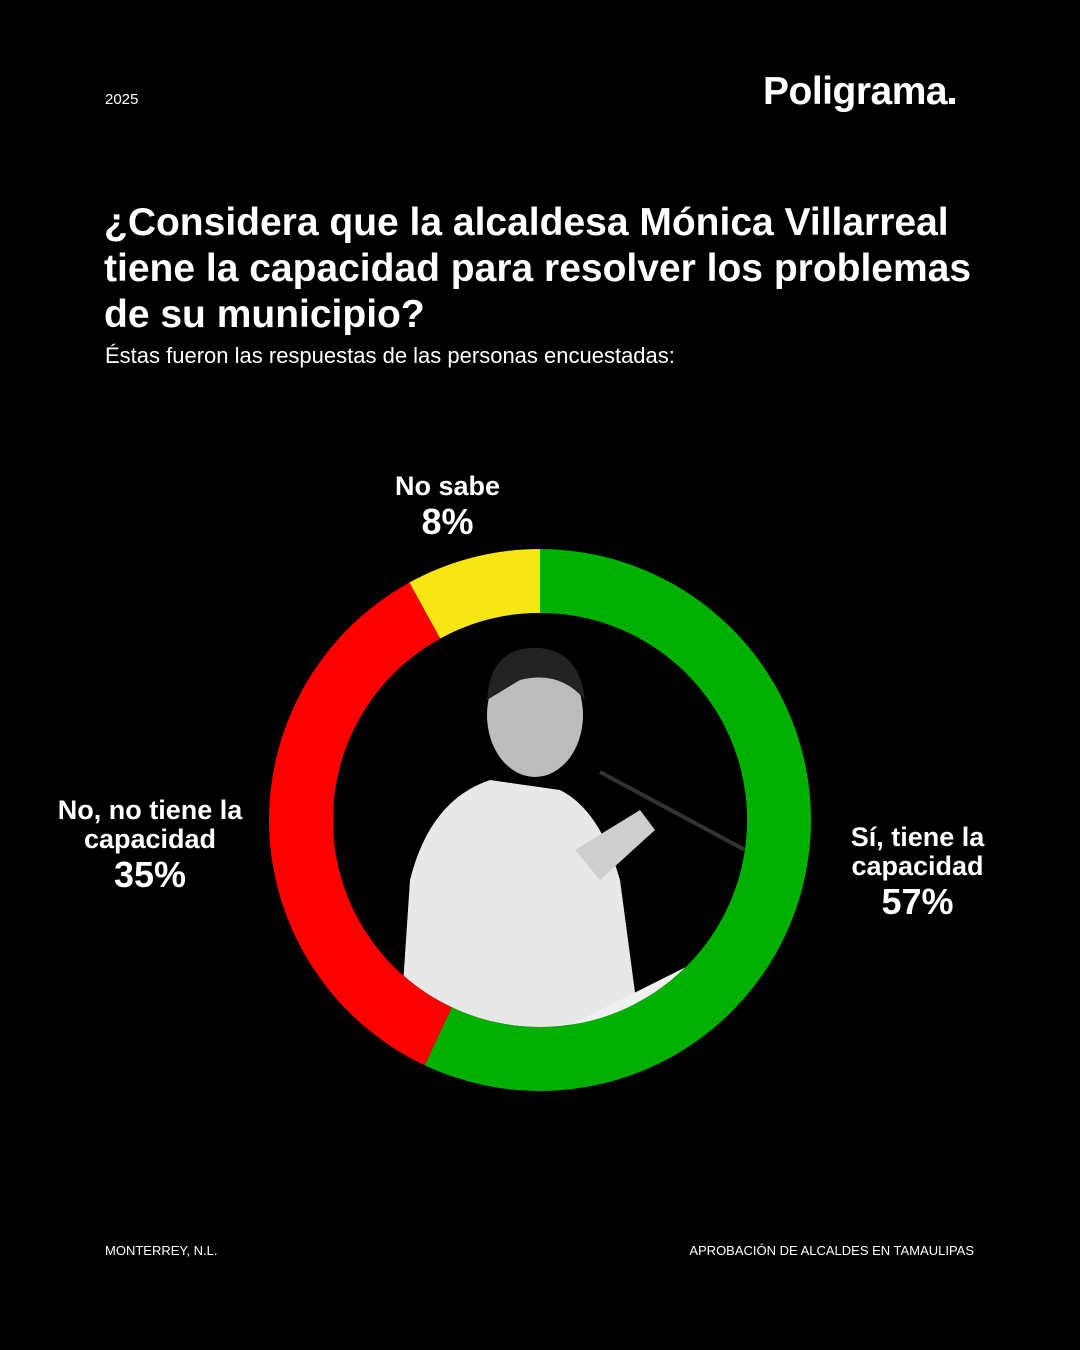 The height and width of the screenshot is (1350, 1080). Describe the element at coordinates (917, 851) in the screenshot. I see `slice-label: Sí, tiene la capacidad` at that location.